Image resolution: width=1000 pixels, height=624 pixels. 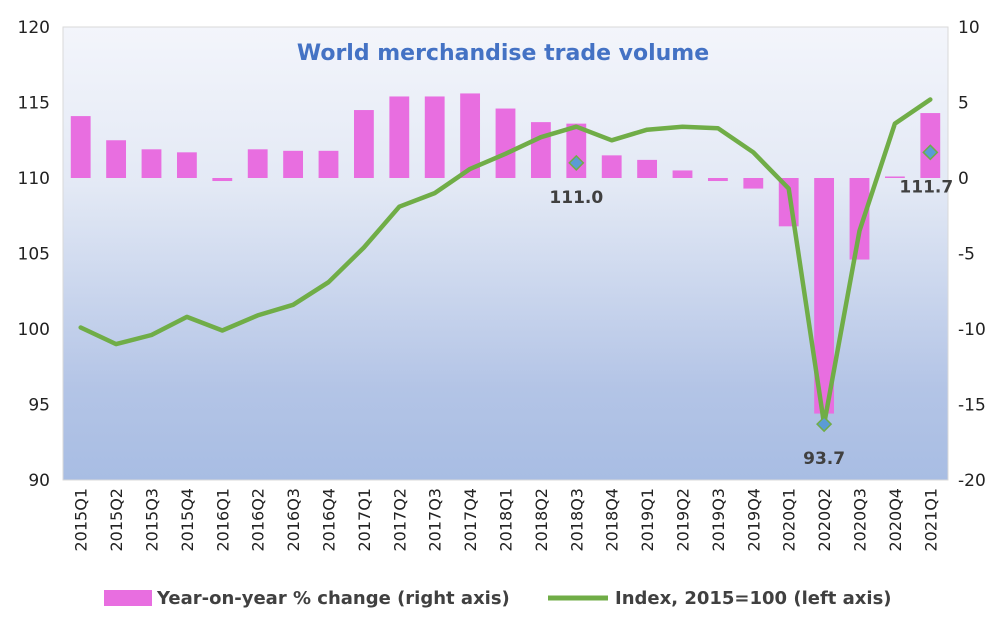 I want to click on left-axis: 90 95 100 105 110 115 120, so click(x=34, y=254).